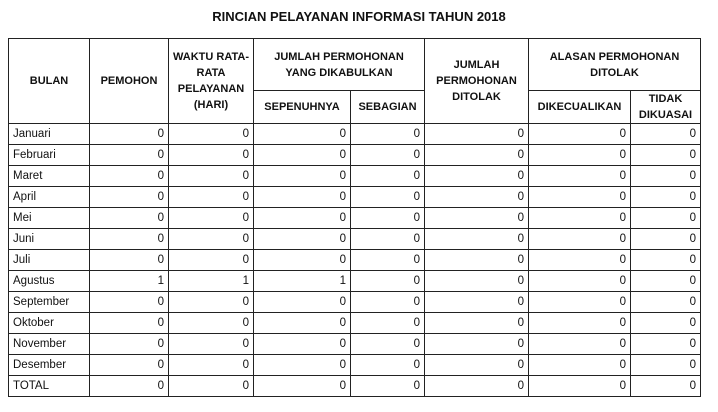 The image size is (718, 412). What do you see at coordinates (665, 107) in the screenshot?
I see `header-tidak-dikuasai: TIDAK DIKUASAI` at bounding box center [665, 107].